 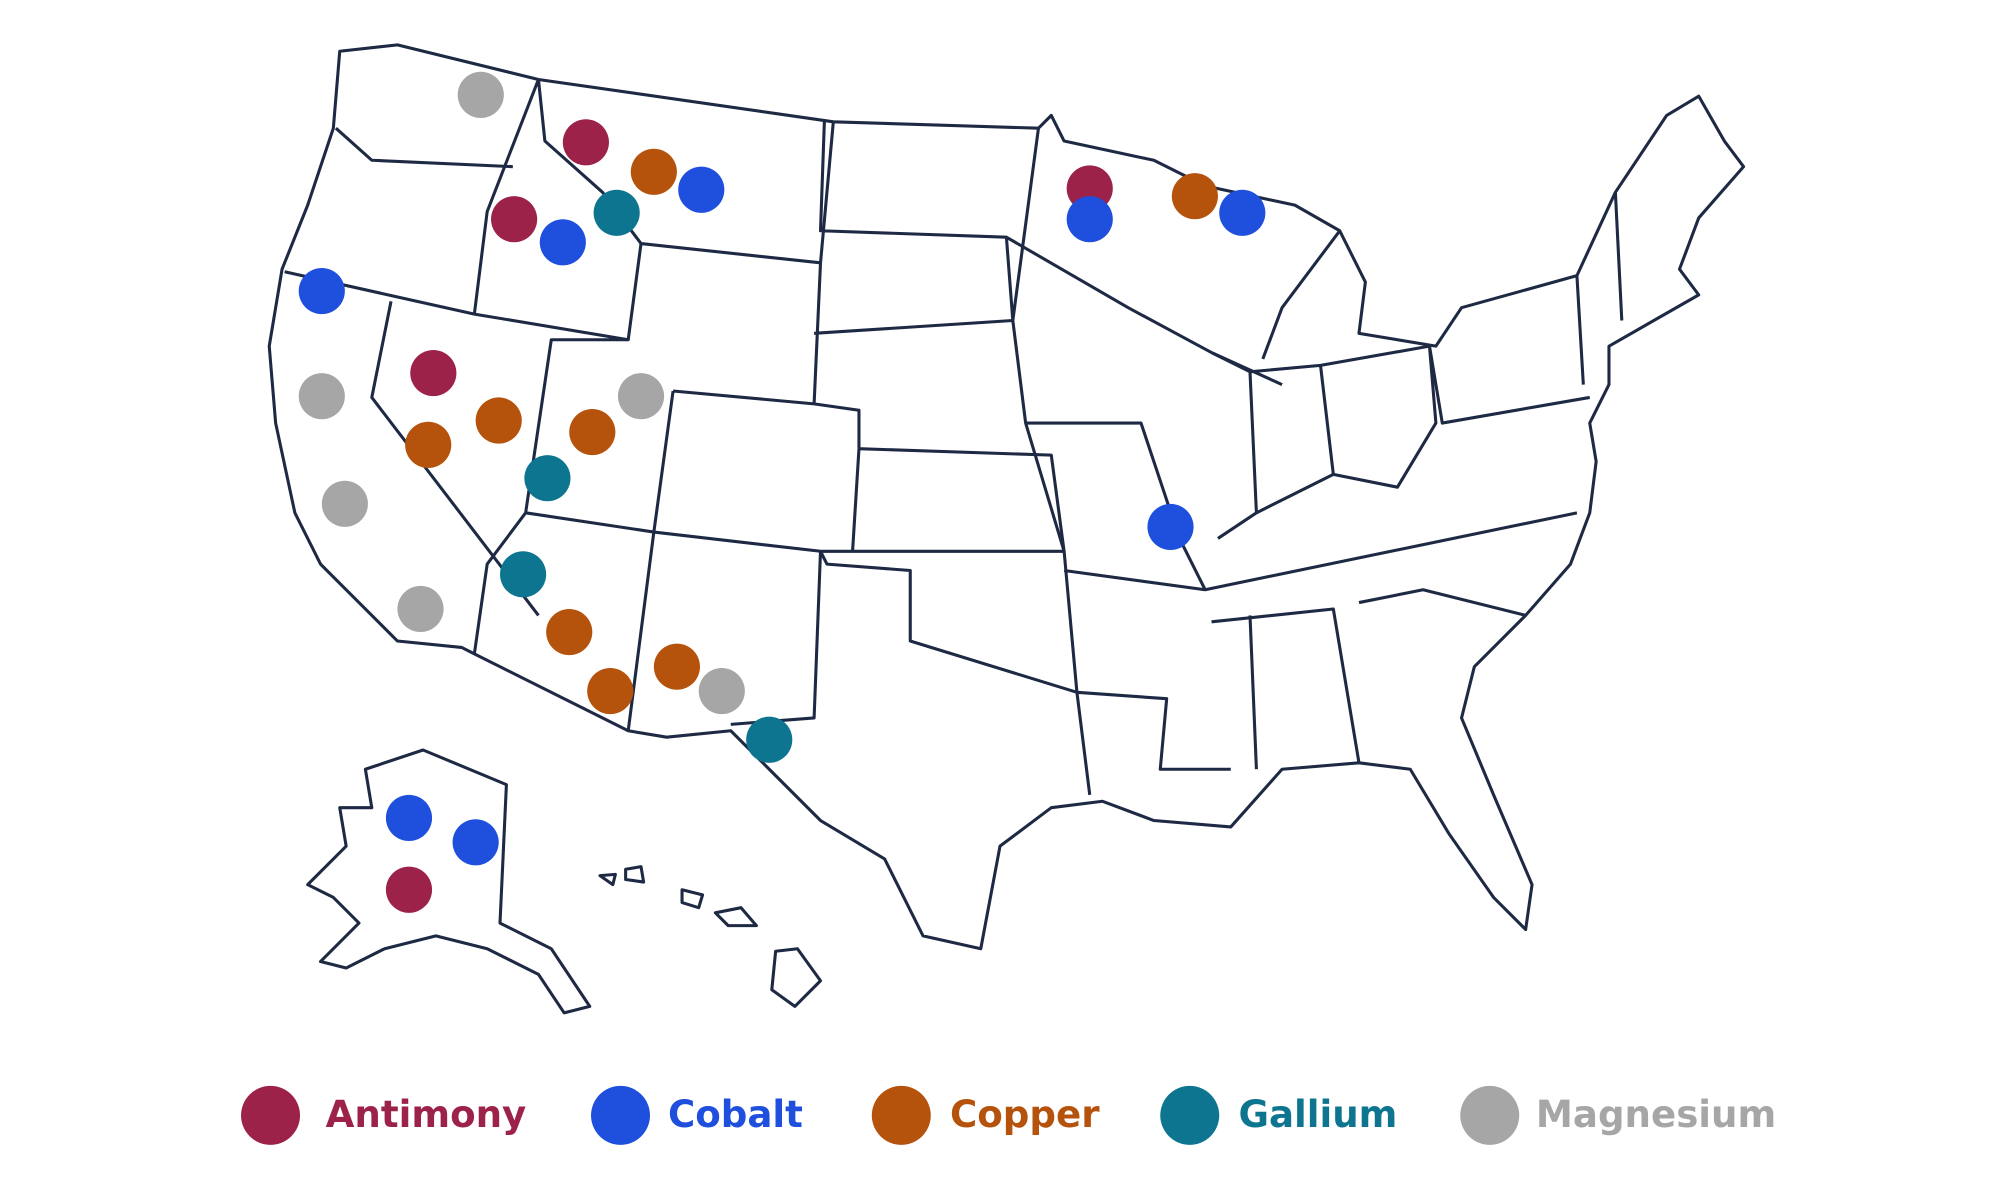 What do you see at coordinates (735, 1114) in the screenshot?
I see `legend-label: Cobalt` at bounding box center [735, 1114].